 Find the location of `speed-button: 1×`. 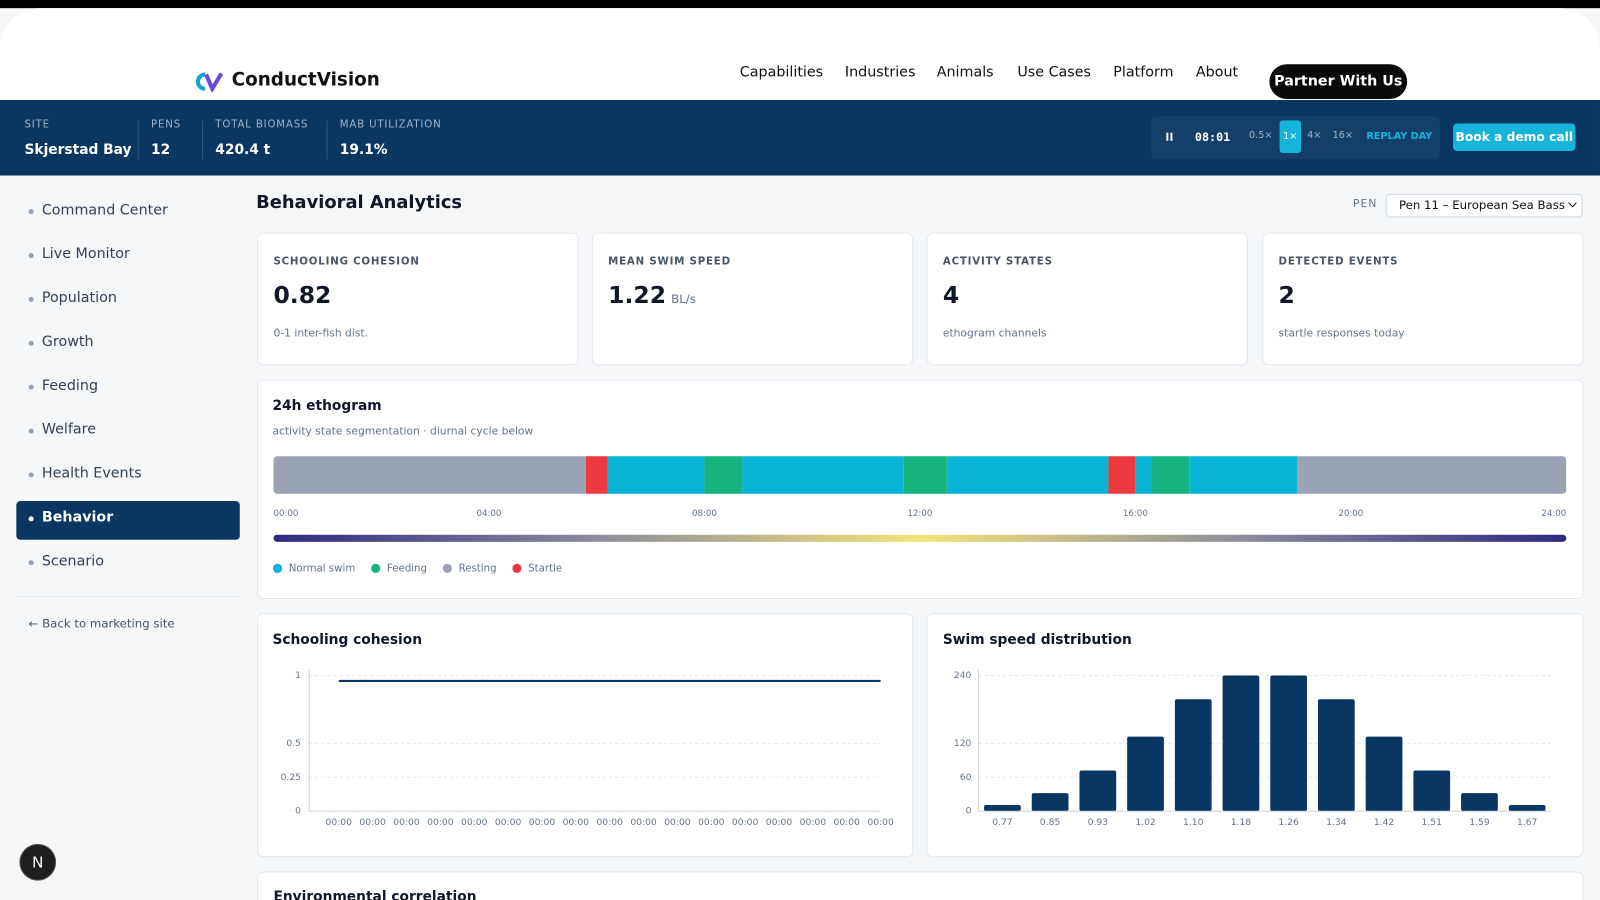

speed-button: 1× is located at coordinates (1290, 137).